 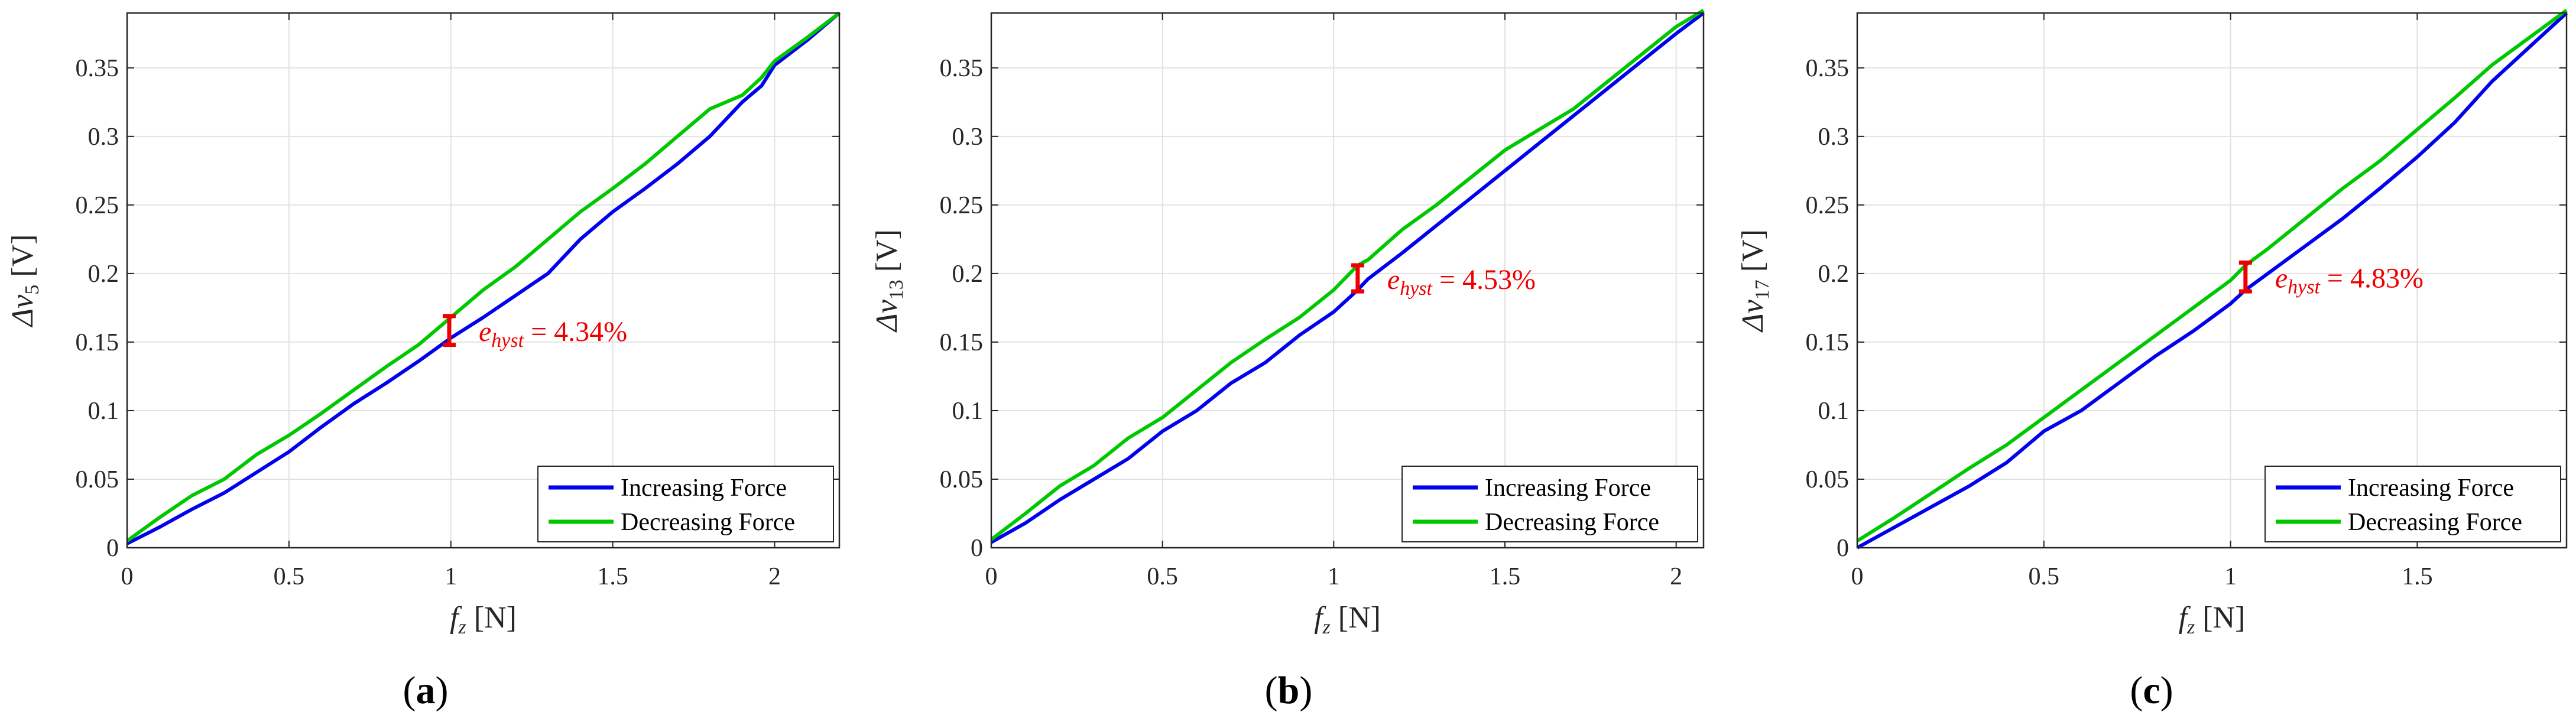 I want to click on y-axis-label: Δv5 [V], so click(x=24, y=281).